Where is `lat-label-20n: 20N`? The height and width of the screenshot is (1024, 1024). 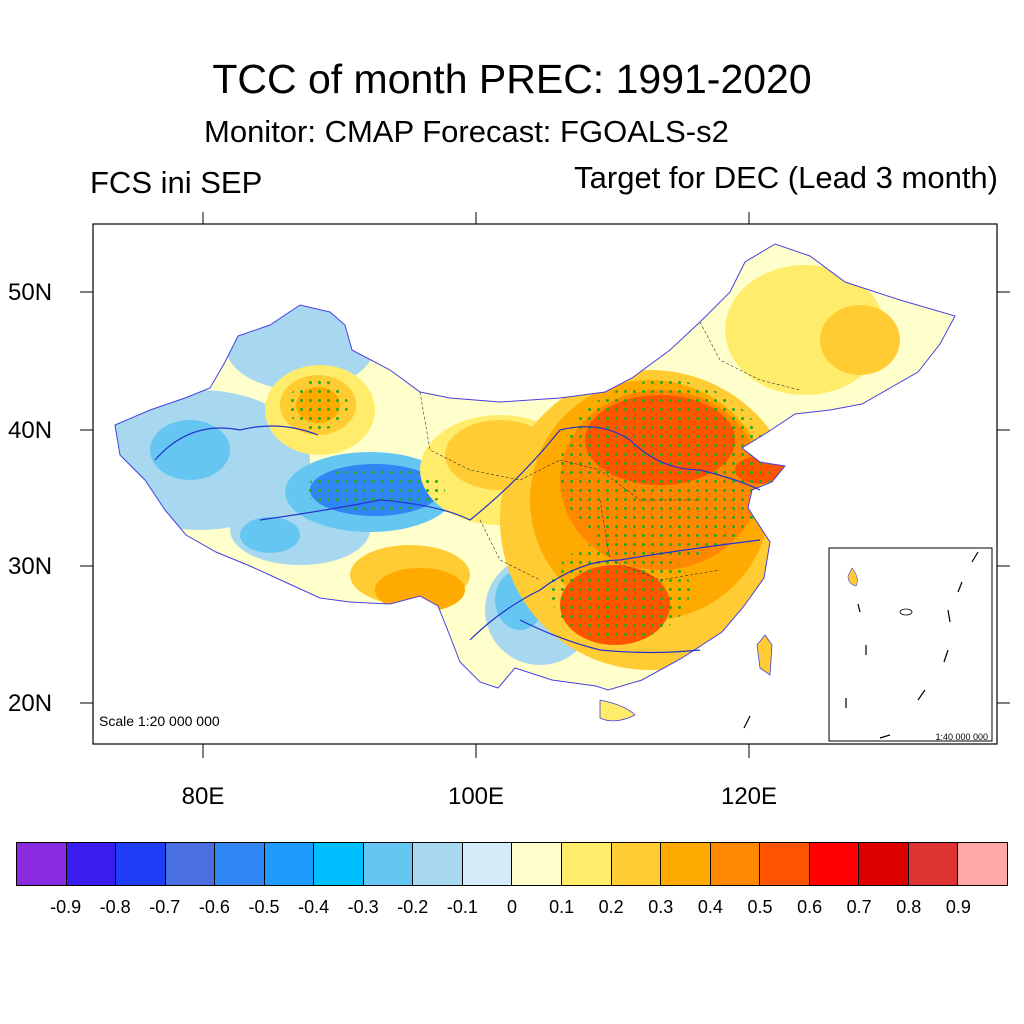 lat-label-20n: 20N is located at coordinates (30, 703).